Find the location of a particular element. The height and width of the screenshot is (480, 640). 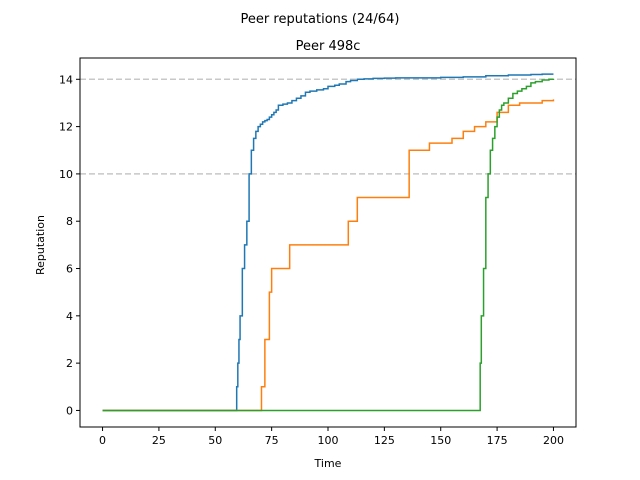

y-tick-label: 14 is located at coordinates (66, 79).